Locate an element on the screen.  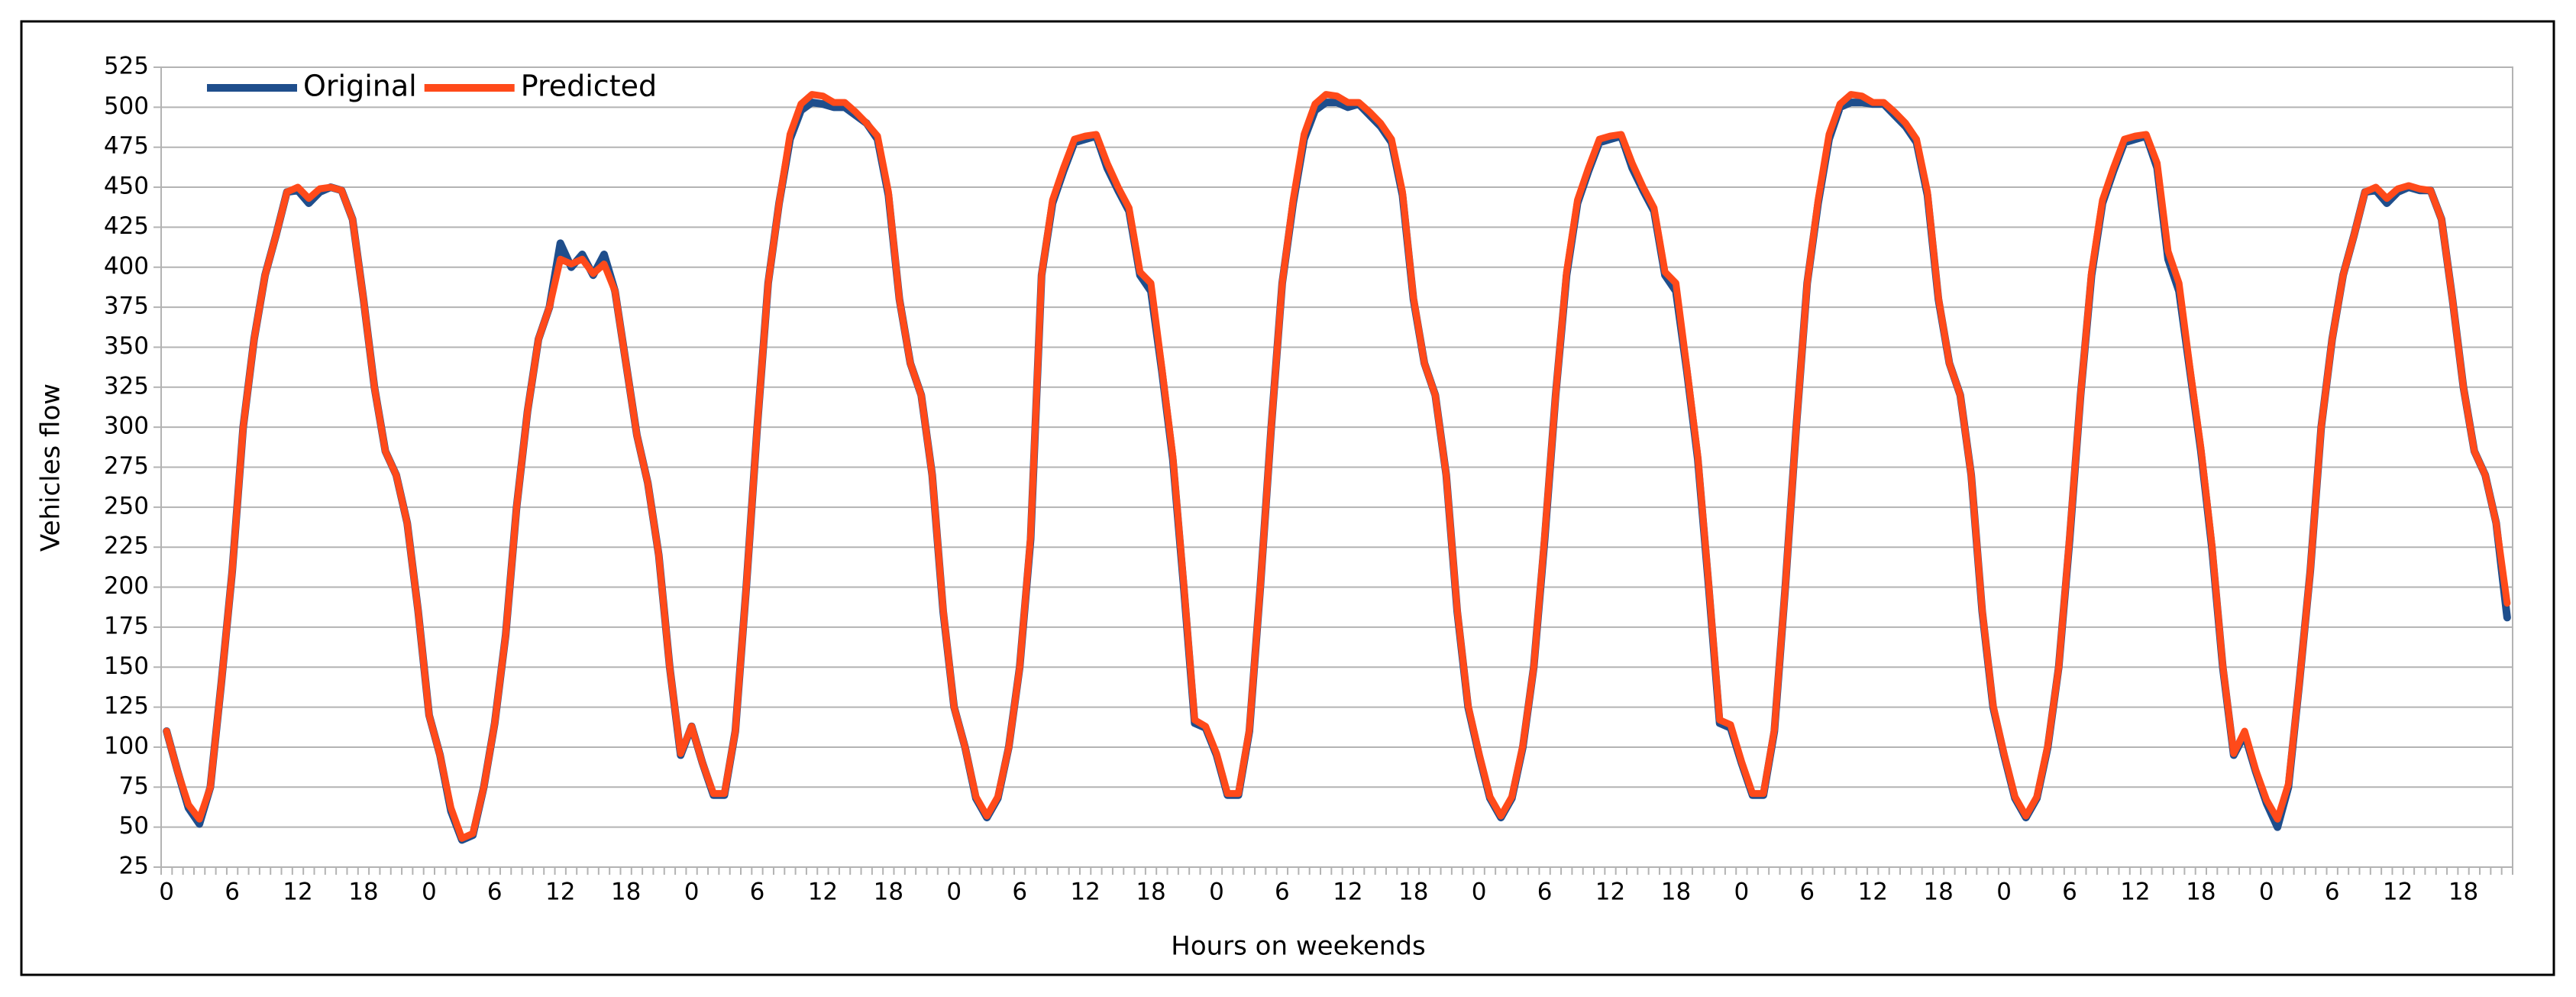
y-tick-label: 250 is located at coordinates (126, 506).